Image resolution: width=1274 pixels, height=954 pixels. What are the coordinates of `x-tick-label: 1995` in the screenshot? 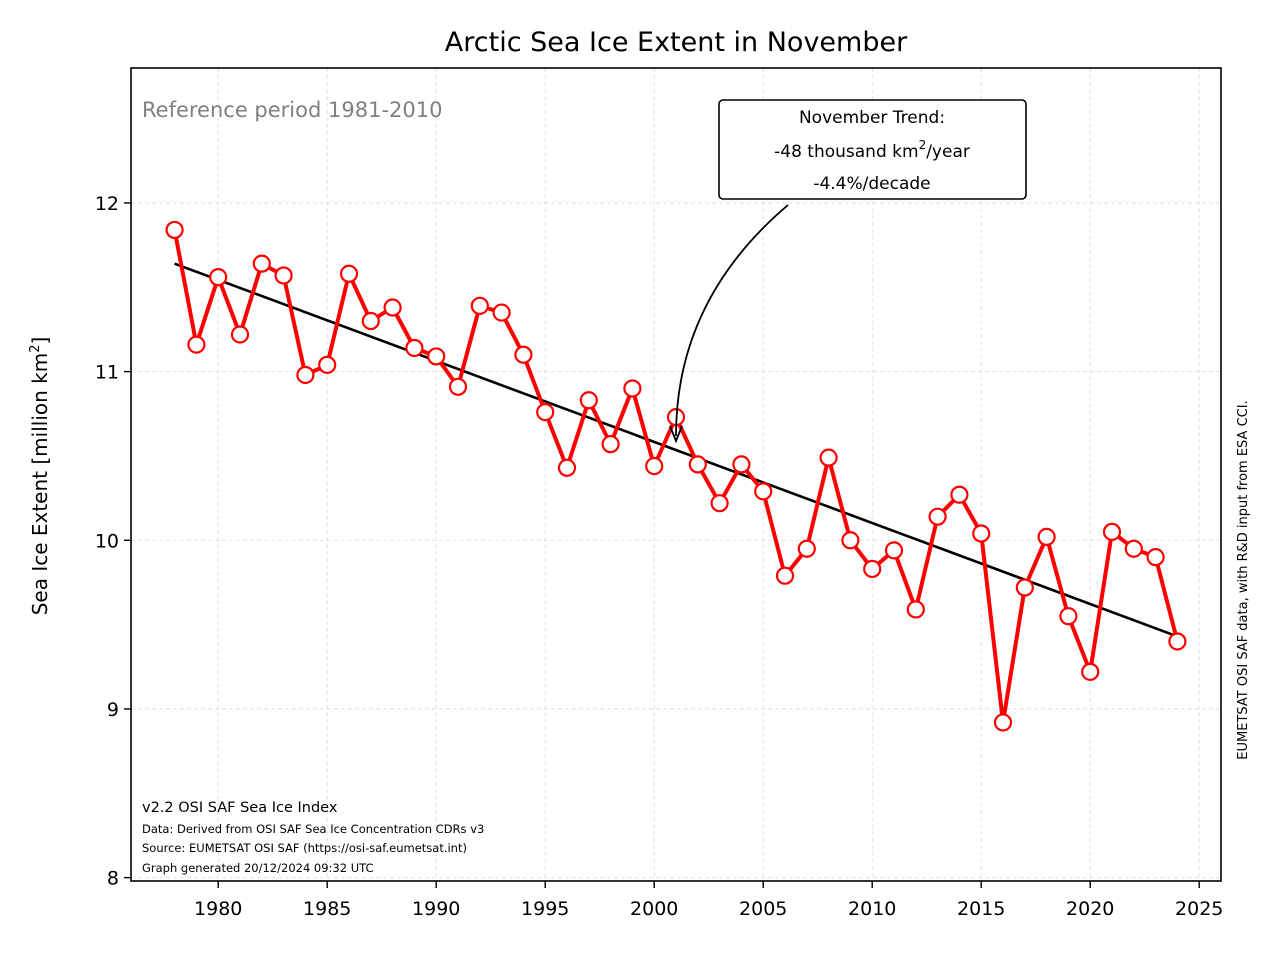 It's located at (545, 909).